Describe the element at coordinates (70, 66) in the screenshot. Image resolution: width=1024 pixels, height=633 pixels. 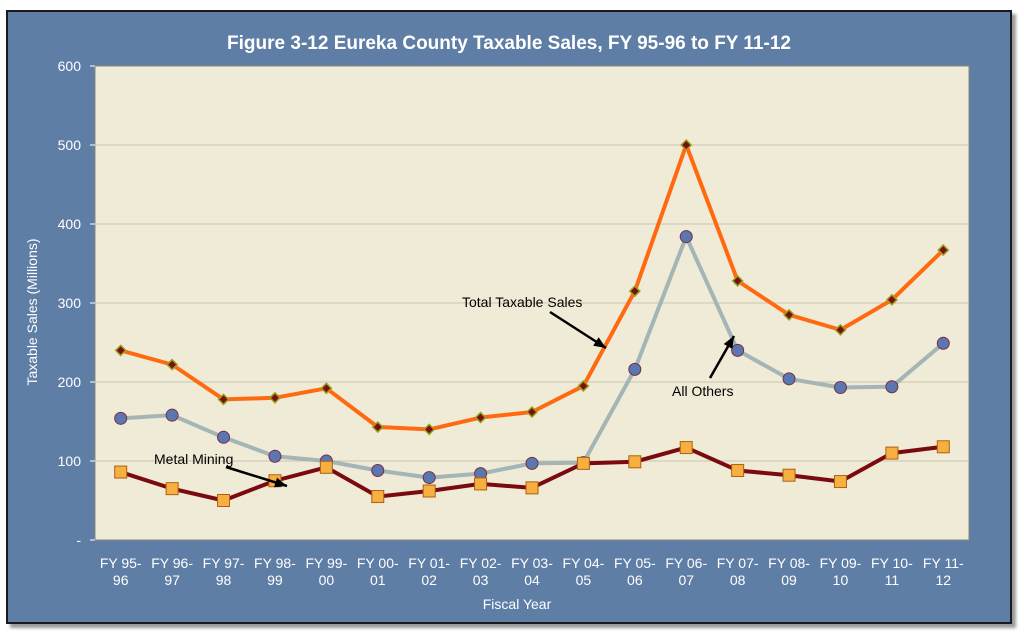
I see `y-tick-label: 600` at that location.